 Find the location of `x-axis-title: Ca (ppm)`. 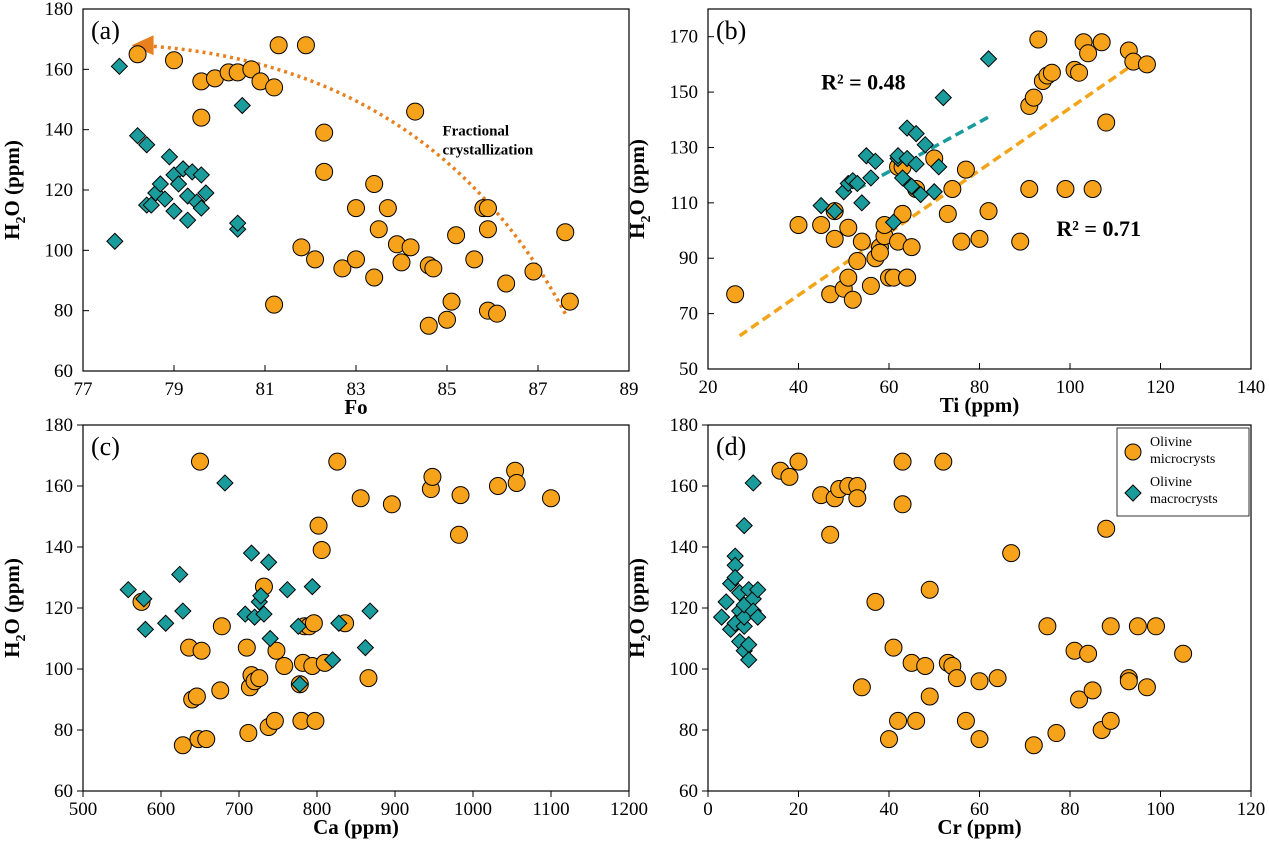

x-axis-title: Ca (ppm) is located at coordinates (356, 827).